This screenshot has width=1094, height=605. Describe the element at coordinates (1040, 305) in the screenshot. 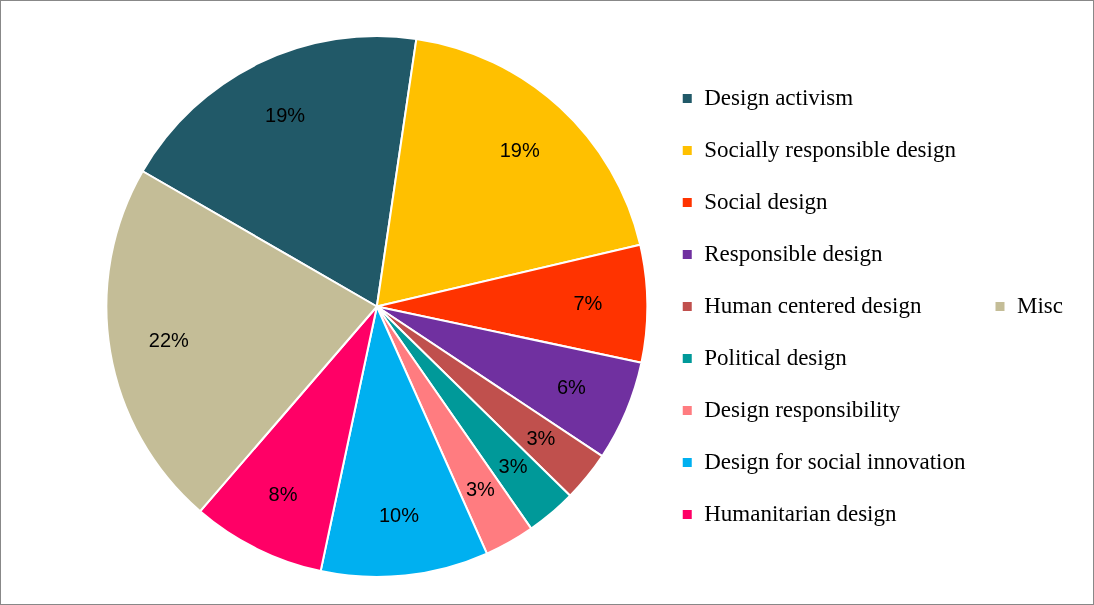

I see `legend-label: Misc` at that location.